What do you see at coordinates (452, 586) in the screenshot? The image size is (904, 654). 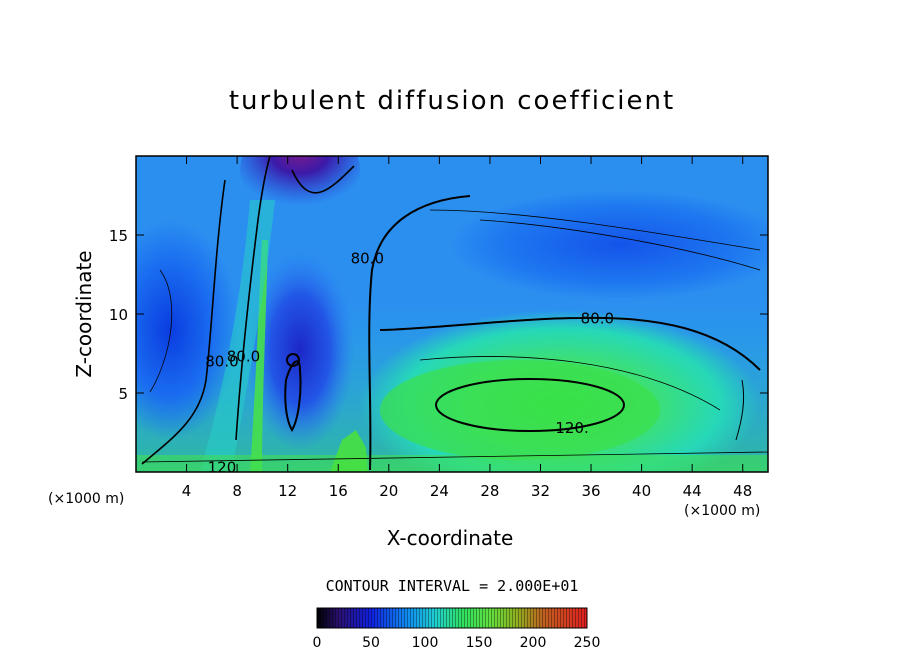 I see `contour-interval: CONTOUR INTERVAL = 2.000E+01` at bounding box center [452, 586].